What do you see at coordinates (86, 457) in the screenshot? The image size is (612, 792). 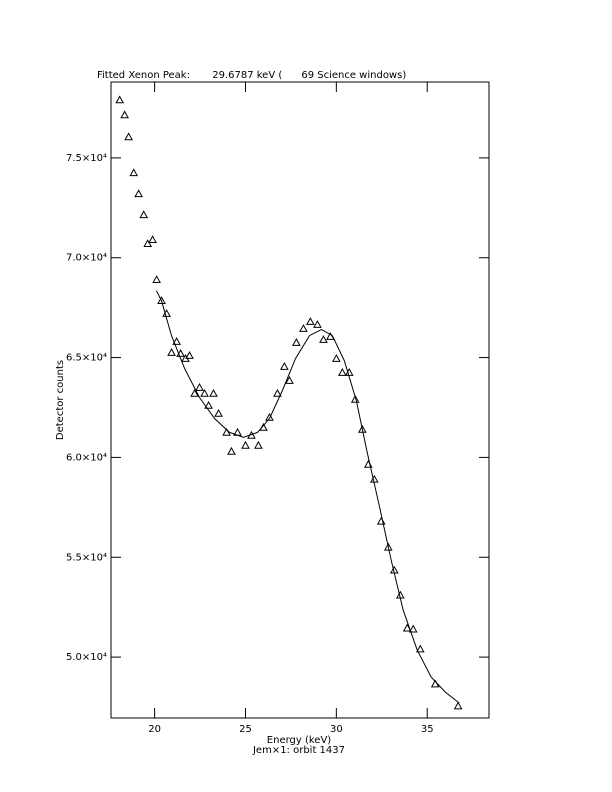 I see `y-tick-label: 6.0×10⁴` at bounding box center [86, 457].